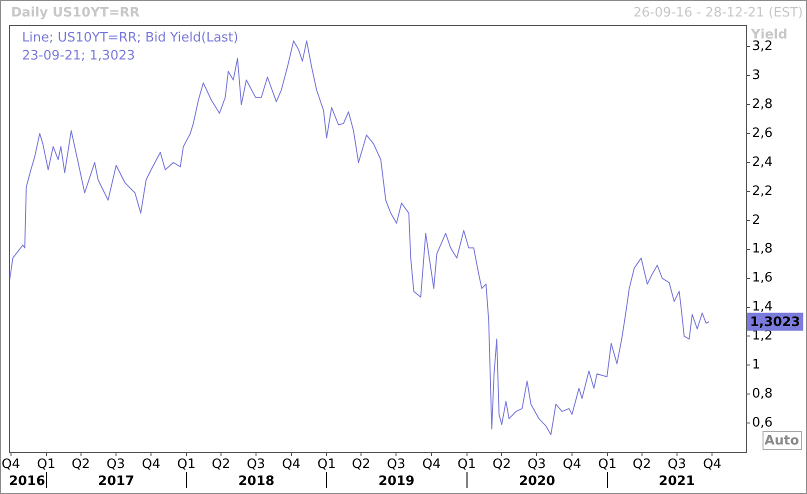 The width and height of the screenshot is (807, 494). I want to click on text: Auto, so click(782, 440).